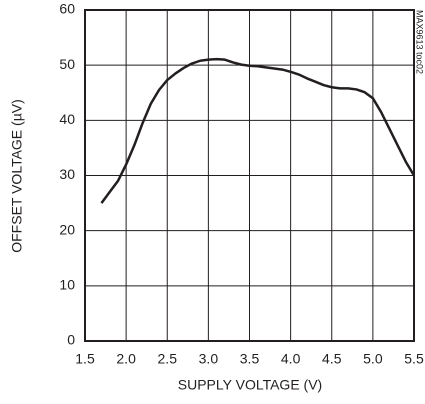 The height and width of the screenshot is (404, 425). I want to click on y-tick-label: 30, so click(67, 174).